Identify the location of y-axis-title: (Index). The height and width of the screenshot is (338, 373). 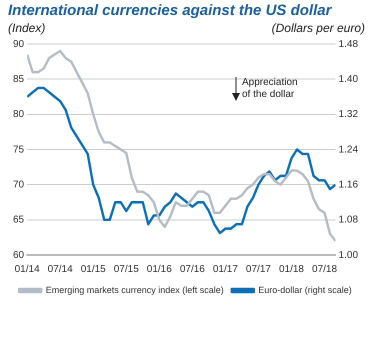
(27, 28).